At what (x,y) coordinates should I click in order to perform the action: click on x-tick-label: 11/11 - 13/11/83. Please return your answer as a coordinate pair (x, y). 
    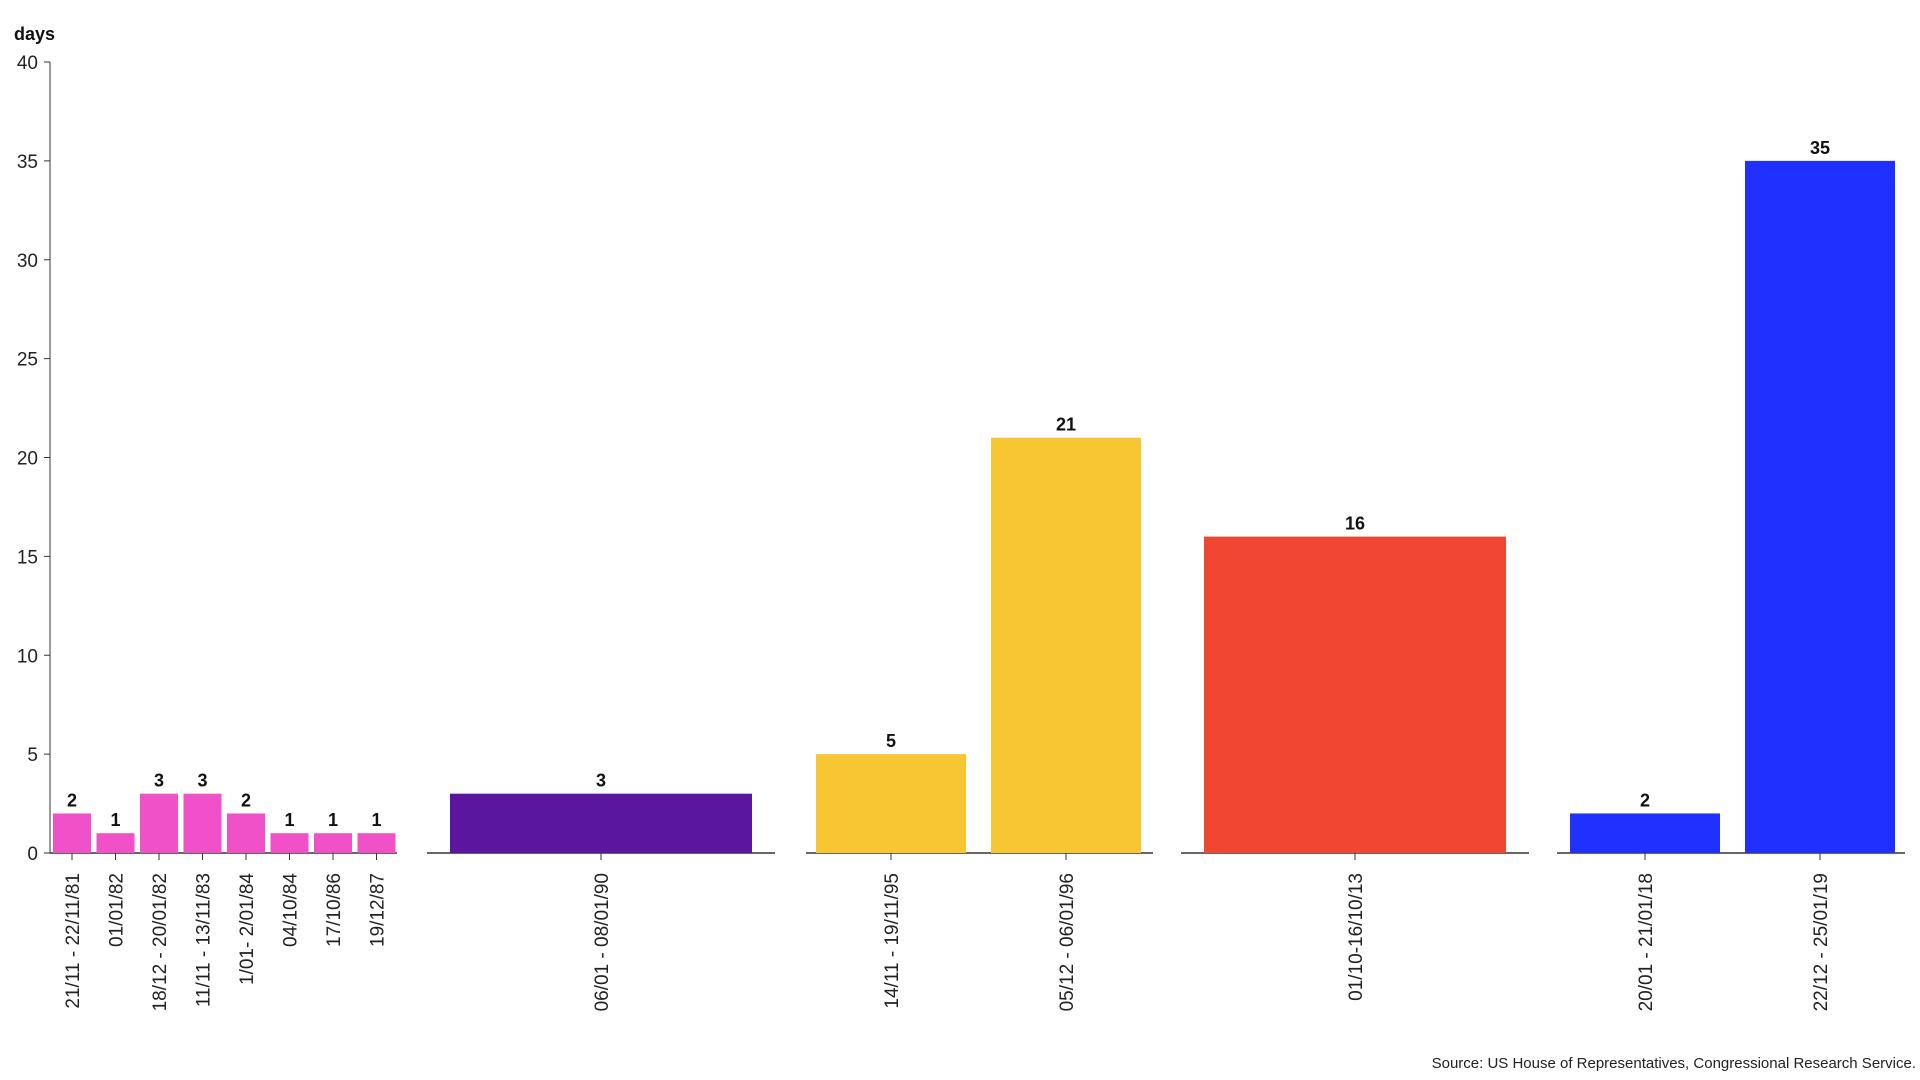
    Looking at the image, I should click on (204, 940).